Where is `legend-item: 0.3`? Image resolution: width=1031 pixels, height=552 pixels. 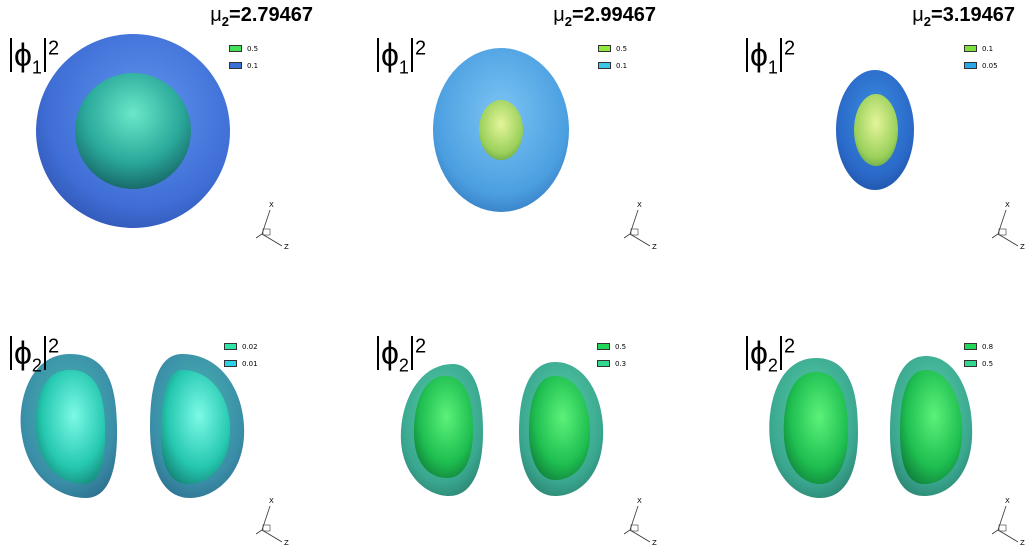
legend-item: 0.3 is located at coordinates (611, 363).